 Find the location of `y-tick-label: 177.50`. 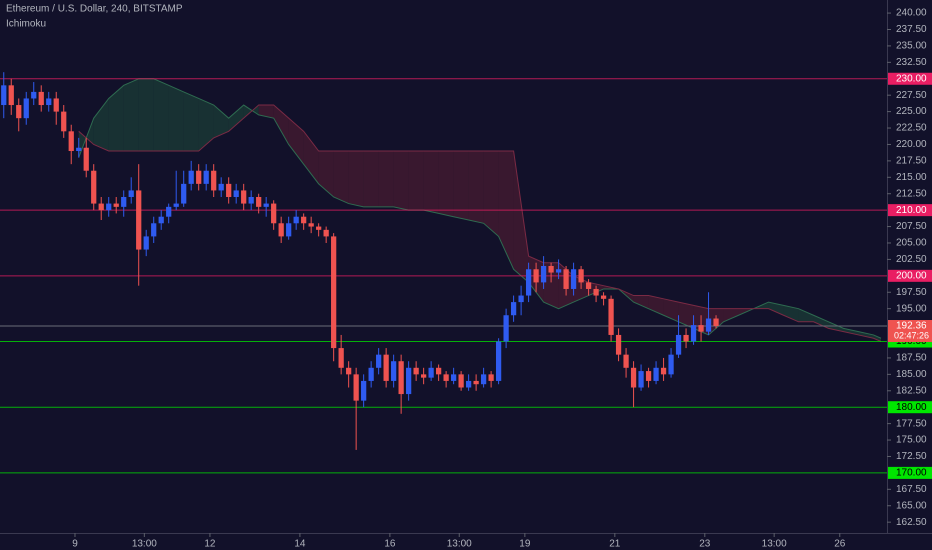

y-tick-label: 177.50 is located at coordinates (911, 423).